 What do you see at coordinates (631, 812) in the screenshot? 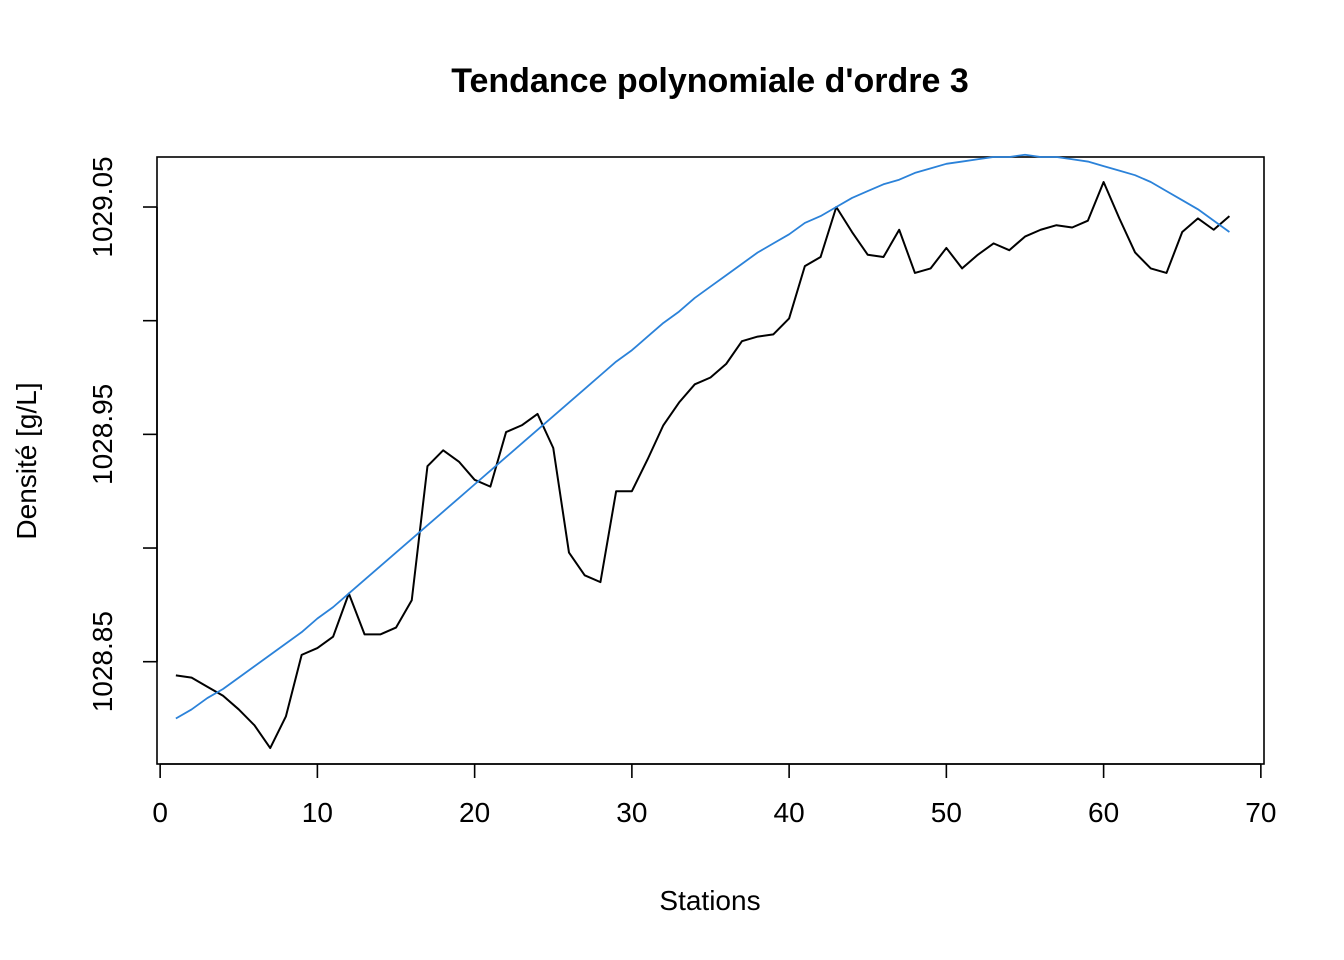
I see `x-tick-label: 30` at bounding box center [631, 812].